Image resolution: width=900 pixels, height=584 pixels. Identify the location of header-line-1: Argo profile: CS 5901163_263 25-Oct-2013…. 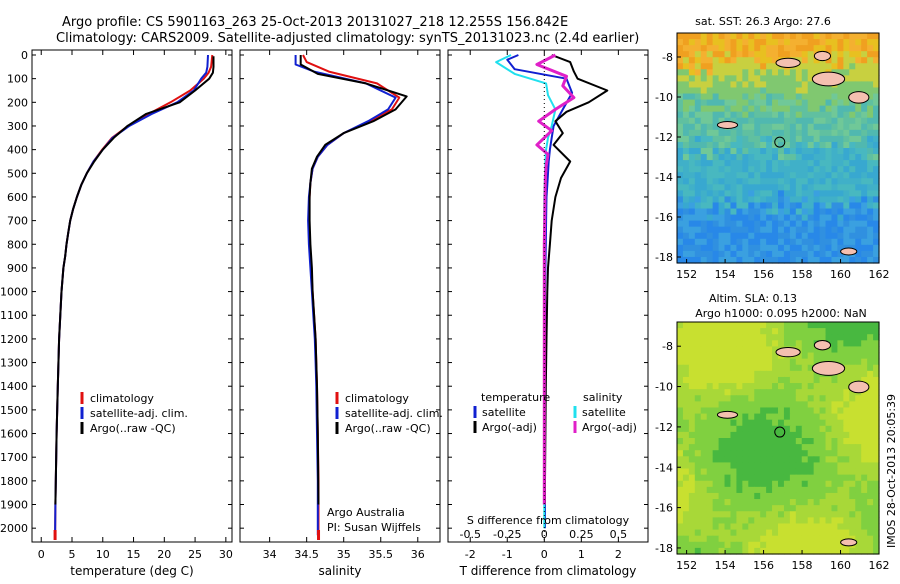
(315, 22).